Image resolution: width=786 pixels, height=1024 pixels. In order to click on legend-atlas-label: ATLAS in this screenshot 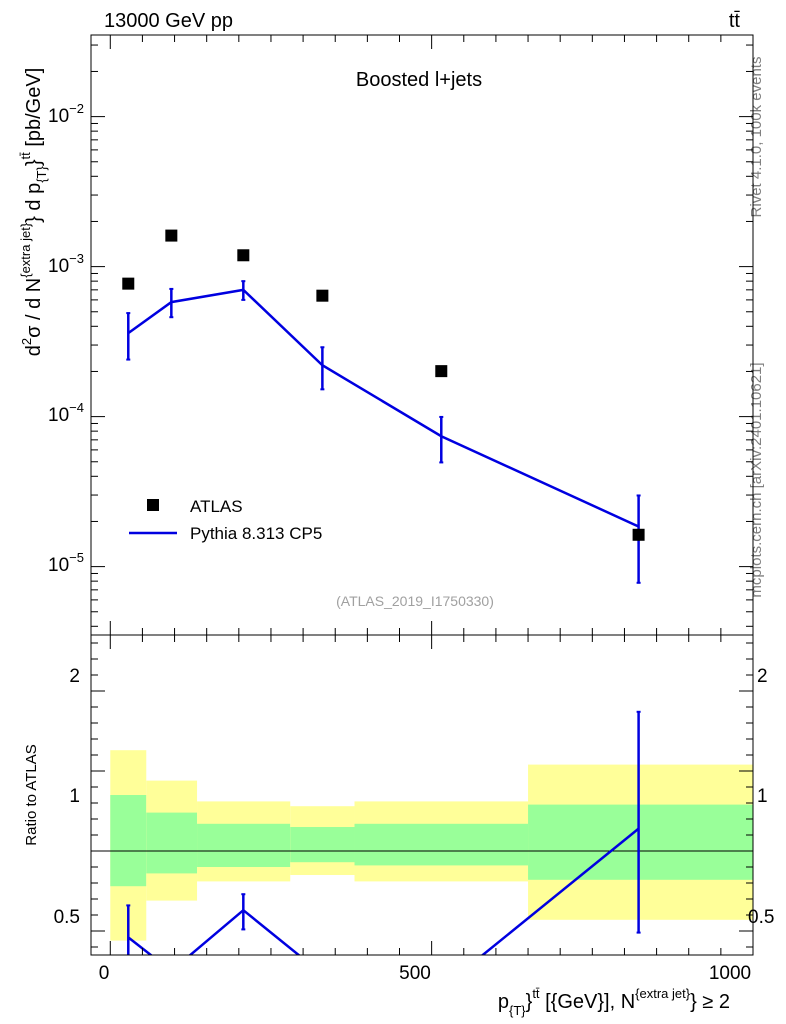, I will do `click(216, 506)`.